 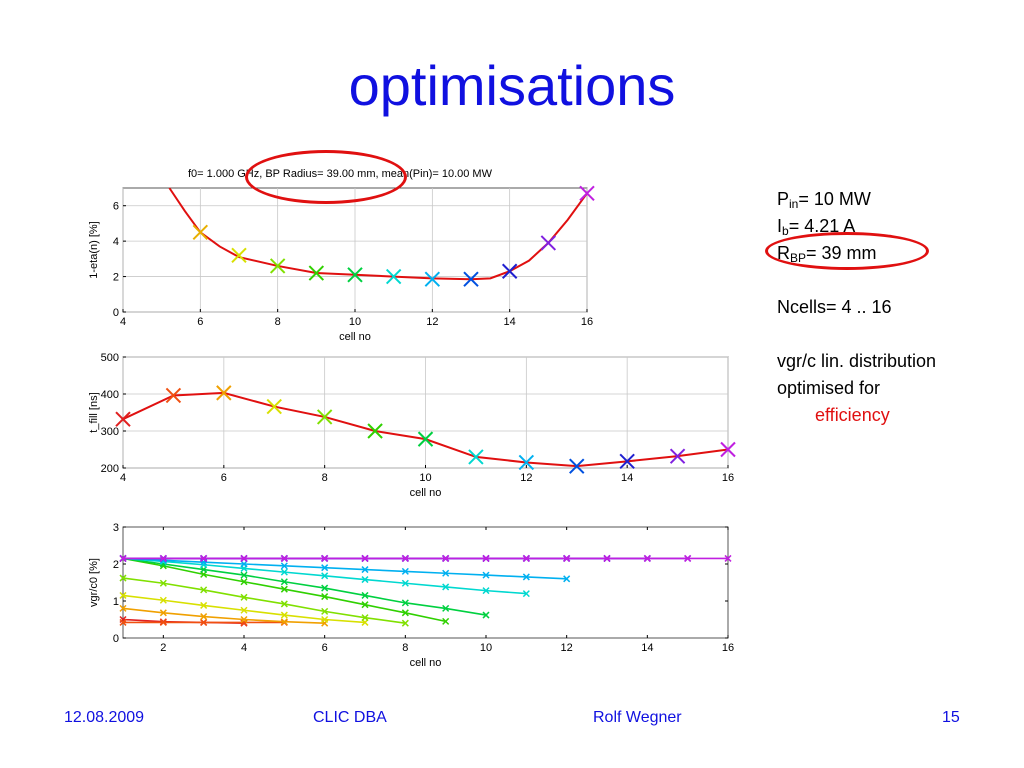 I want to click on chart2-marker-n12, so click(x=526, y=462).